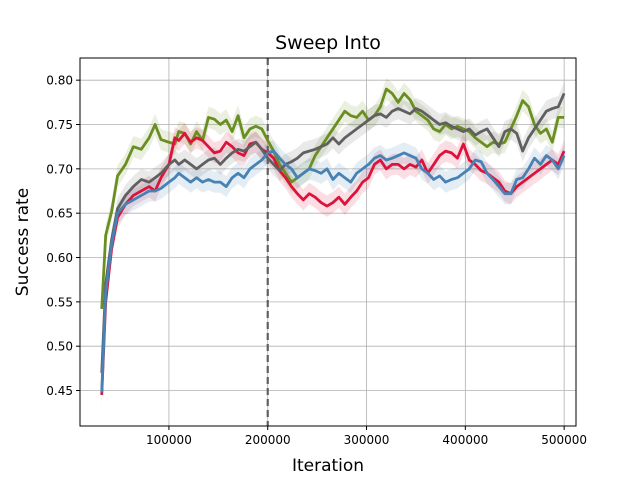 The height and width of the screenshot is (480, 640). I want to click on y-tick-label: 0.80, so click(59, 81).